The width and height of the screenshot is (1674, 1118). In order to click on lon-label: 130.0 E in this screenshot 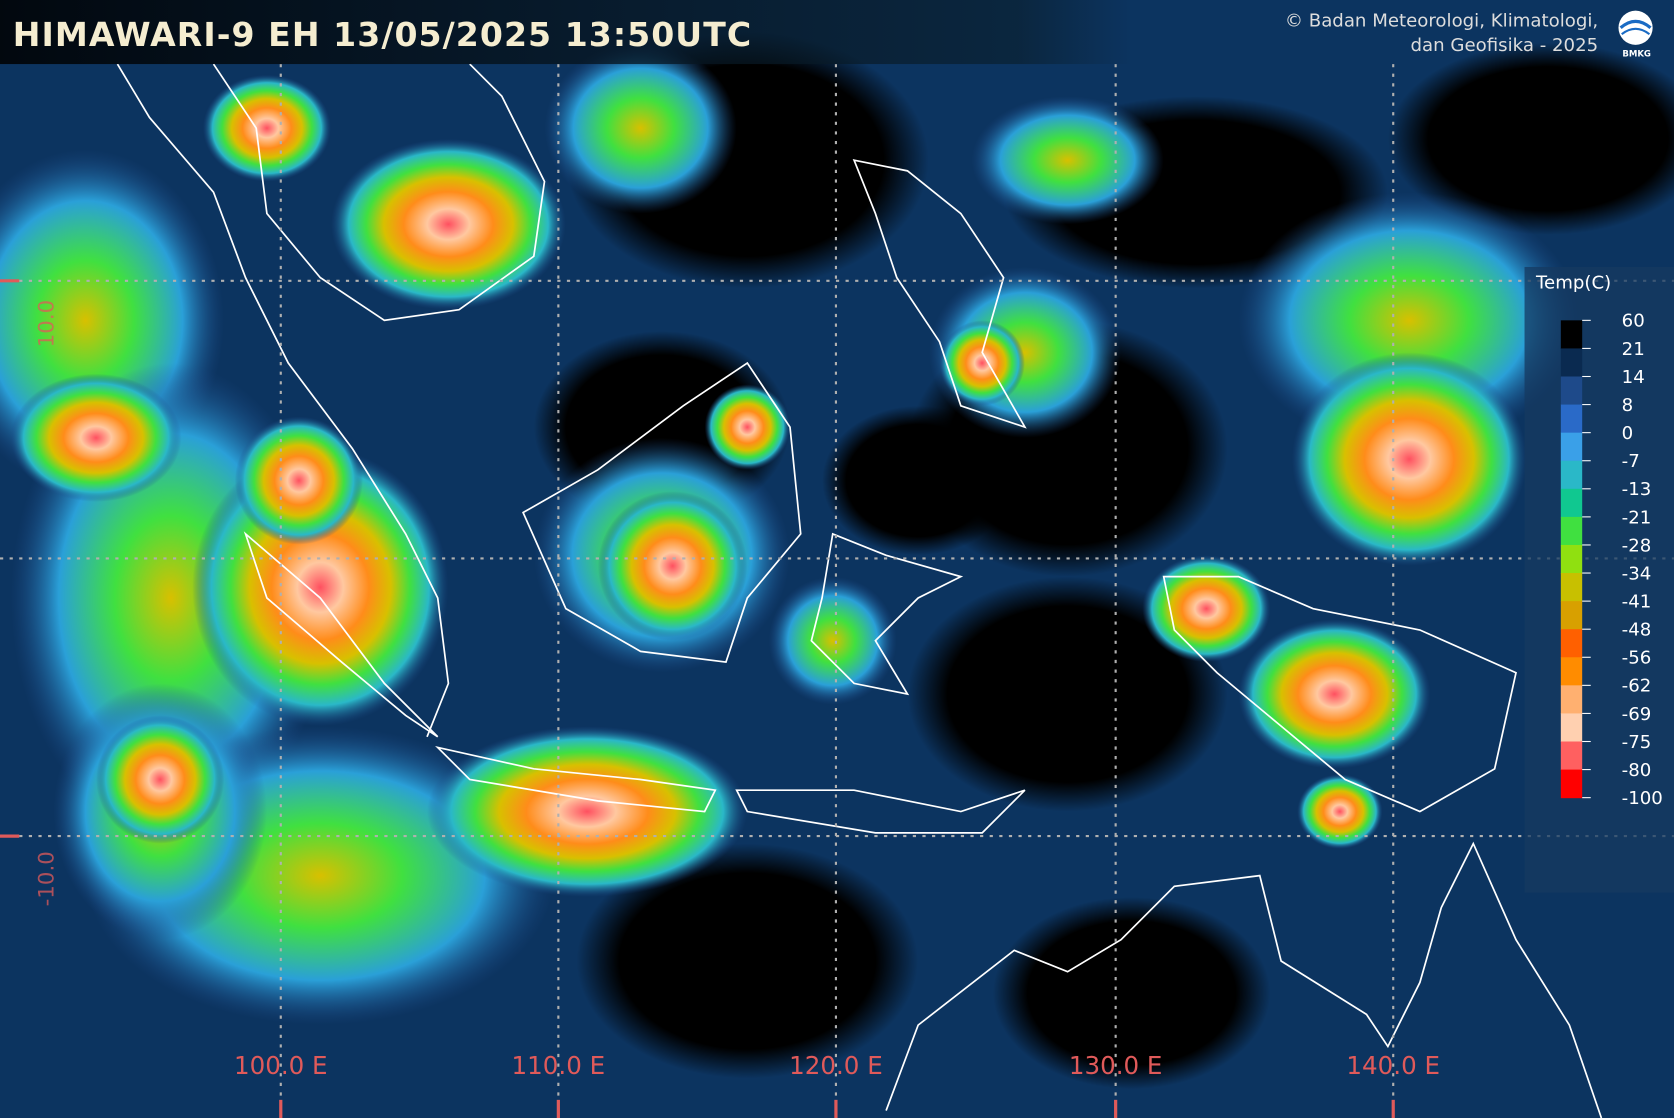, I will do `click(1116, 1065)`.